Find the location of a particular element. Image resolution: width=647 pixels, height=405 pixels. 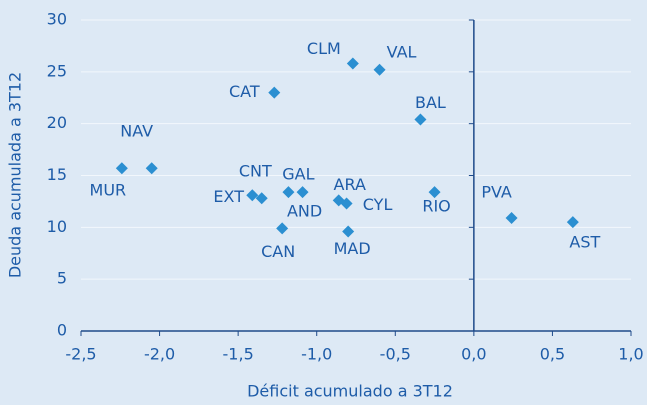

point-label: AND is located at coordinates (304, 211).